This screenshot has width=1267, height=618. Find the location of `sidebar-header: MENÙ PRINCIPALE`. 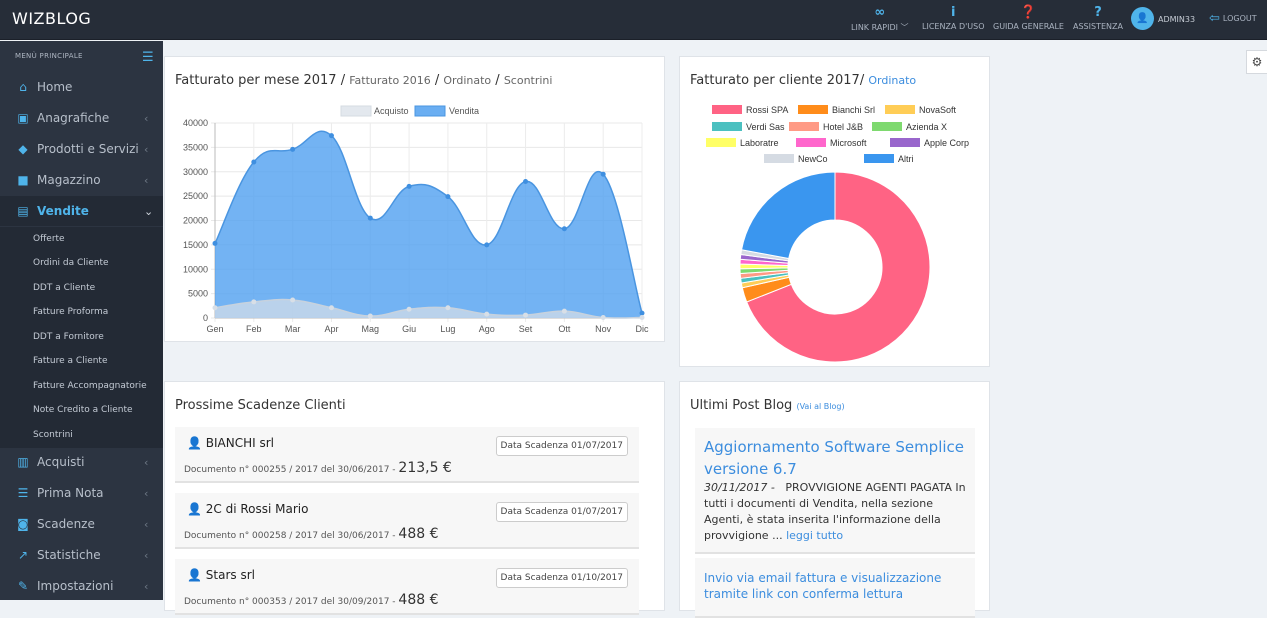

sidebar-header: MENÙ PRINCIPALE is located at coordinates (49, 56).